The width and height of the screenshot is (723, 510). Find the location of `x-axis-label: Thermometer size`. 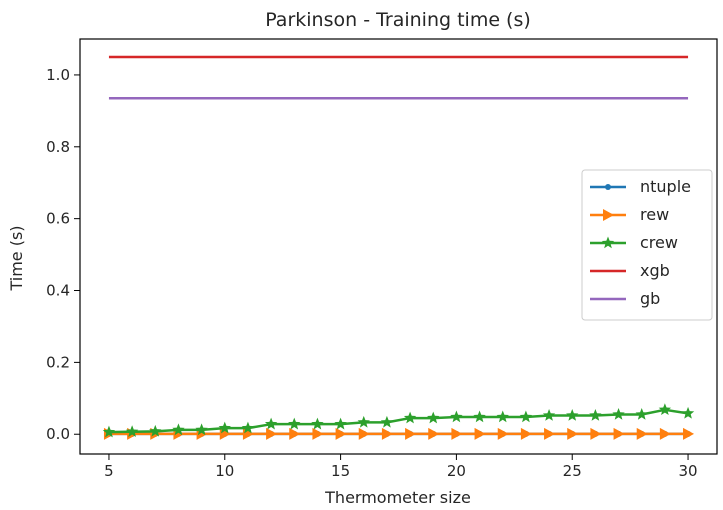

x-axis-label: Thermometer size is located at coordinates (397, 497).